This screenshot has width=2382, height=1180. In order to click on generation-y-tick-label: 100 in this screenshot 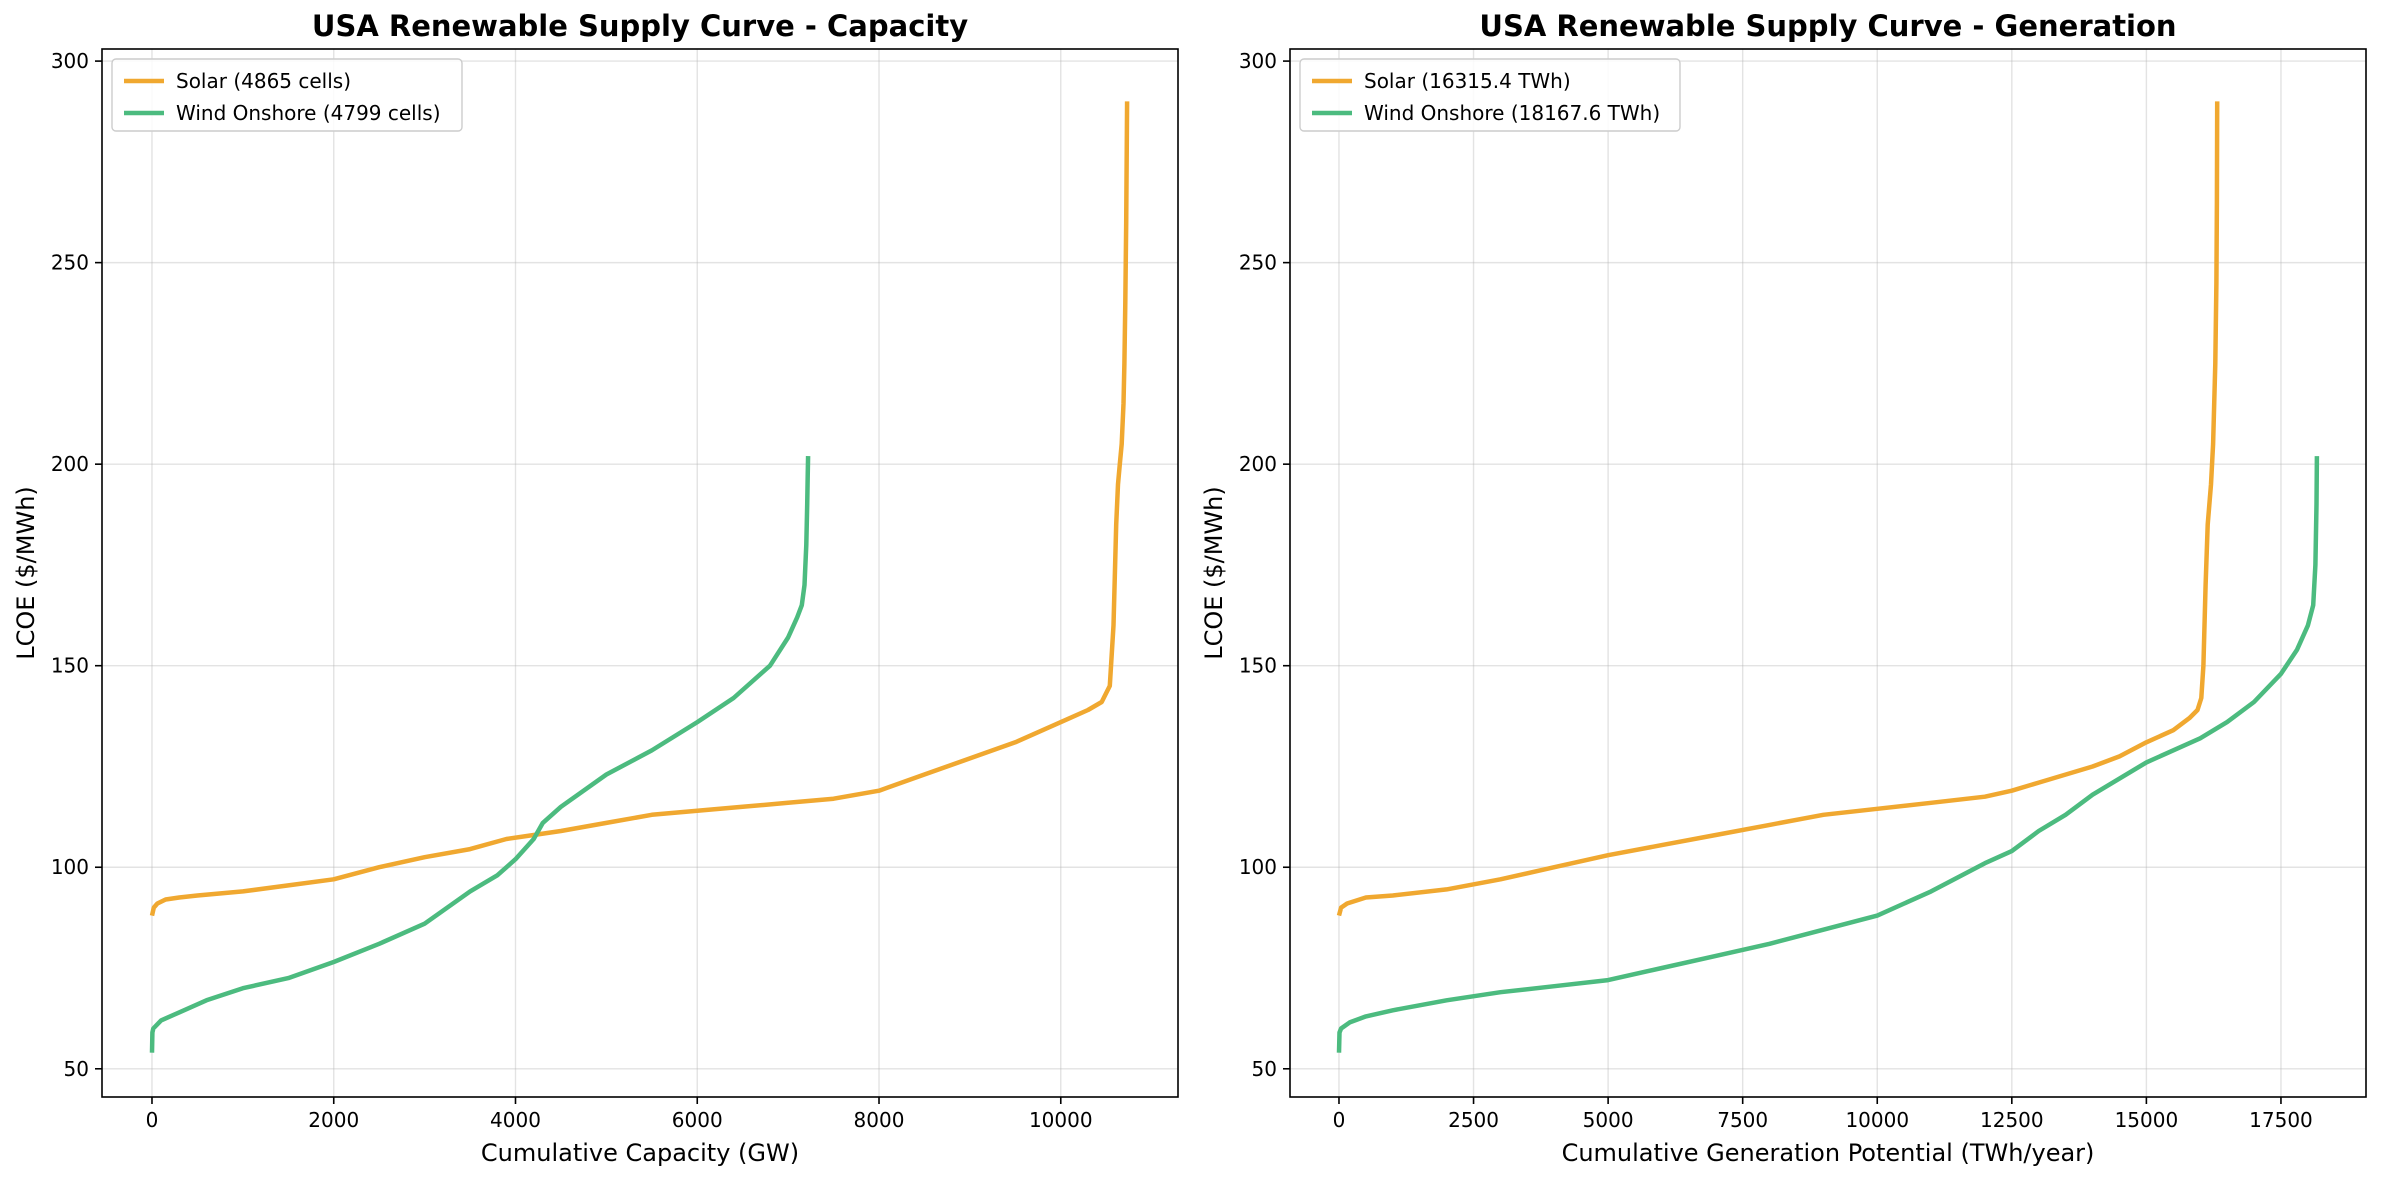, I will do `click(1258, 867)`.